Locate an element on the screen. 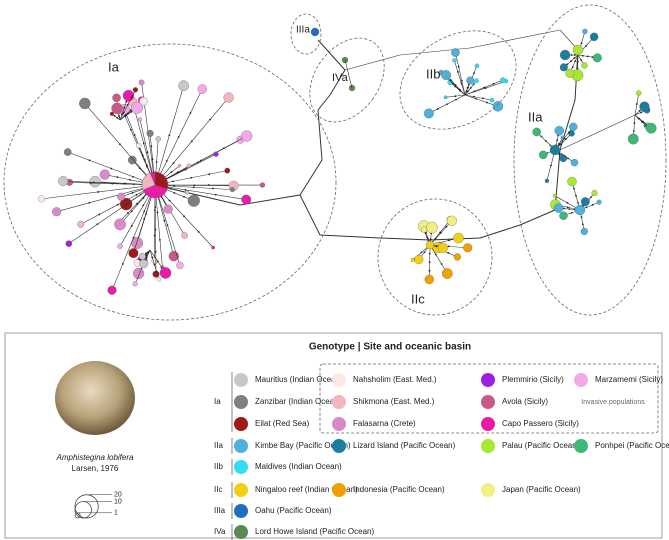 This screenshot has width=669, height=540. scale-label: 20 is located at coordinates (118, 495).